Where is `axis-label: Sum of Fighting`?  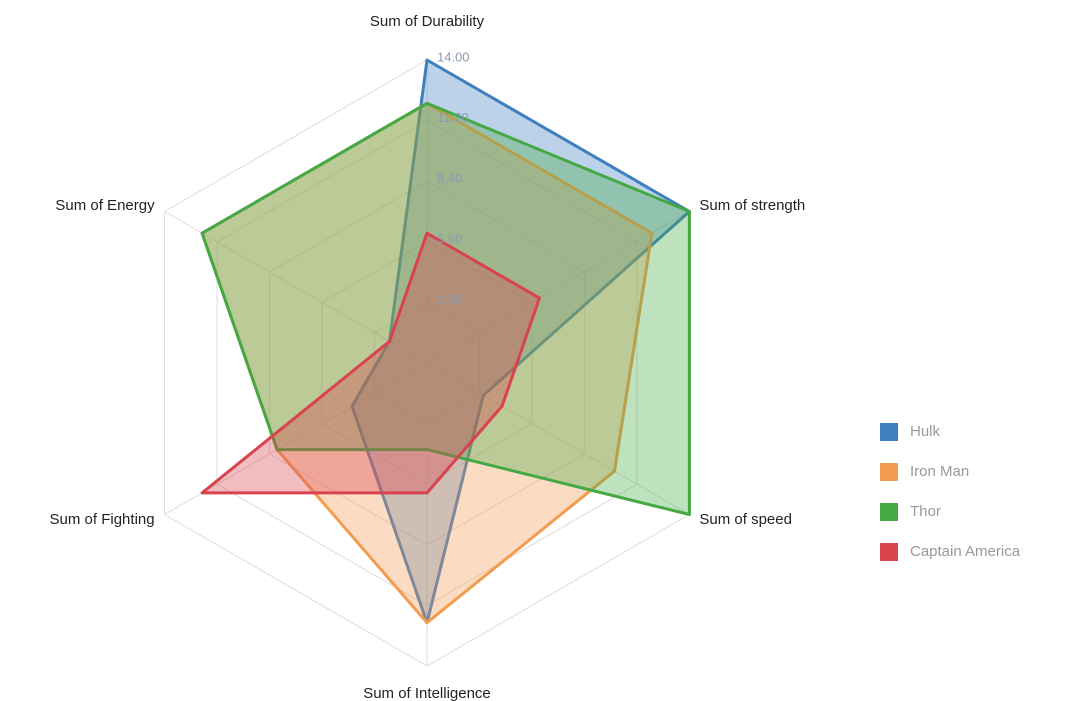 axis-label: Sum of Fighting is located at coordinates (102, 519).